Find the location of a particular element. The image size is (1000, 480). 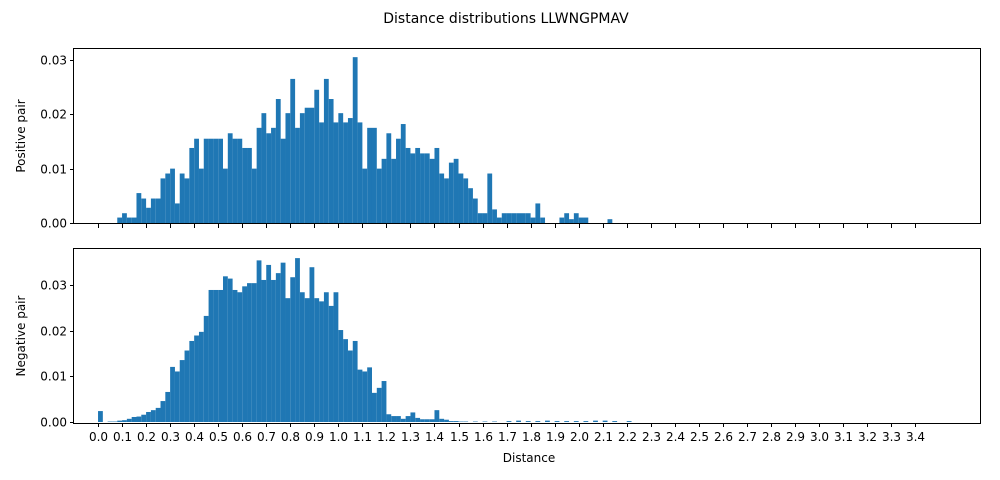

positive-ytick-label-3: 0.03 is located at coordinates (53, 61).